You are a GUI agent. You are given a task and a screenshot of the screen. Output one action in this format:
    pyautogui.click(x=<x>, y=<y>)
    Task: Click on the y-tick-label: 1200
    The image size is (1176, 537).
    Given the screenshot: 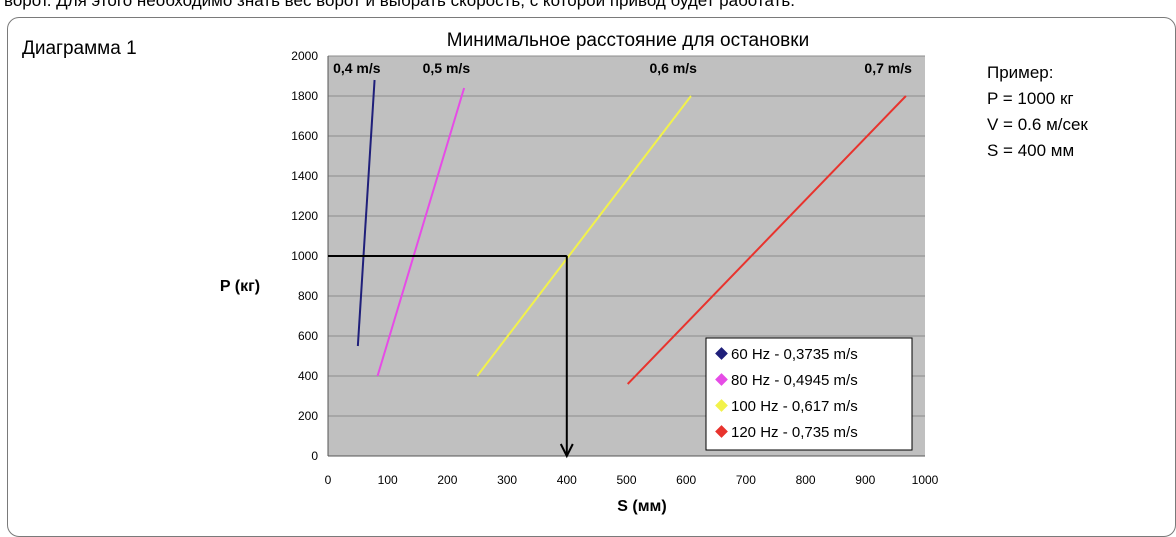 What is the action you would take?
    pyautogui.click(x=304, y=216)
    